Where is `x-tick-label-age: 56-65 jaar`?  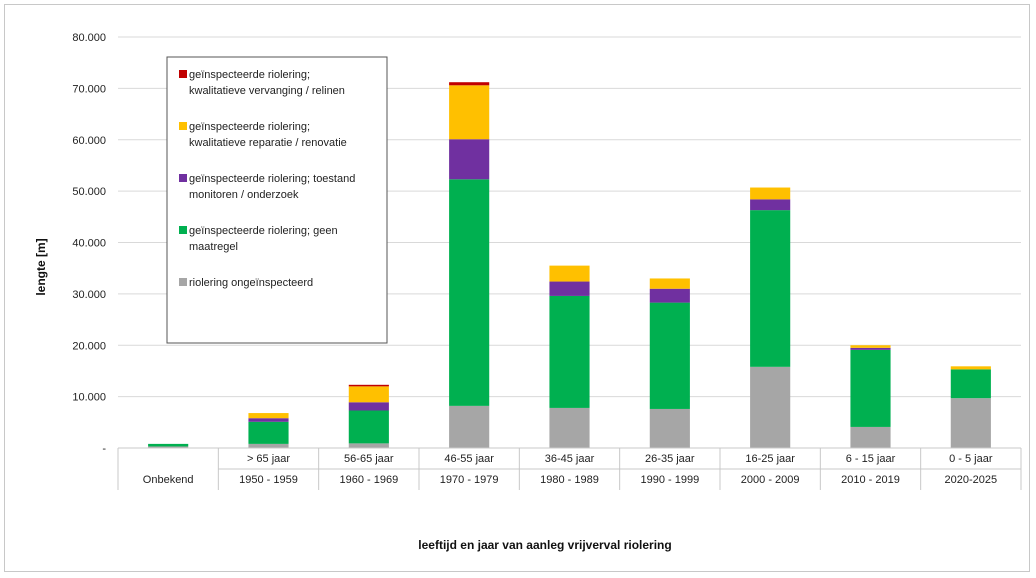
x-tick-label-age: 56-65 jaar is located at coordinates (369, 459).